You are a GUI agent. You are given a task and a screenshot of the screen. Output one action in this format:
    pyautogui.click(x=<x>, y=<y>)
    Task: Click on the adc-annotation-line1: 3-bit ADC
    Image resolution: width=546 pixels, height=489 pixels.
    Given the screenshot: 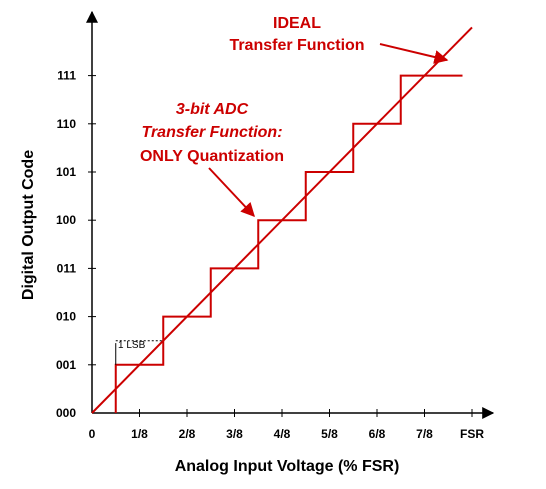 What is the action you would take?
    pyautogui.click(x=212, y=109)
    